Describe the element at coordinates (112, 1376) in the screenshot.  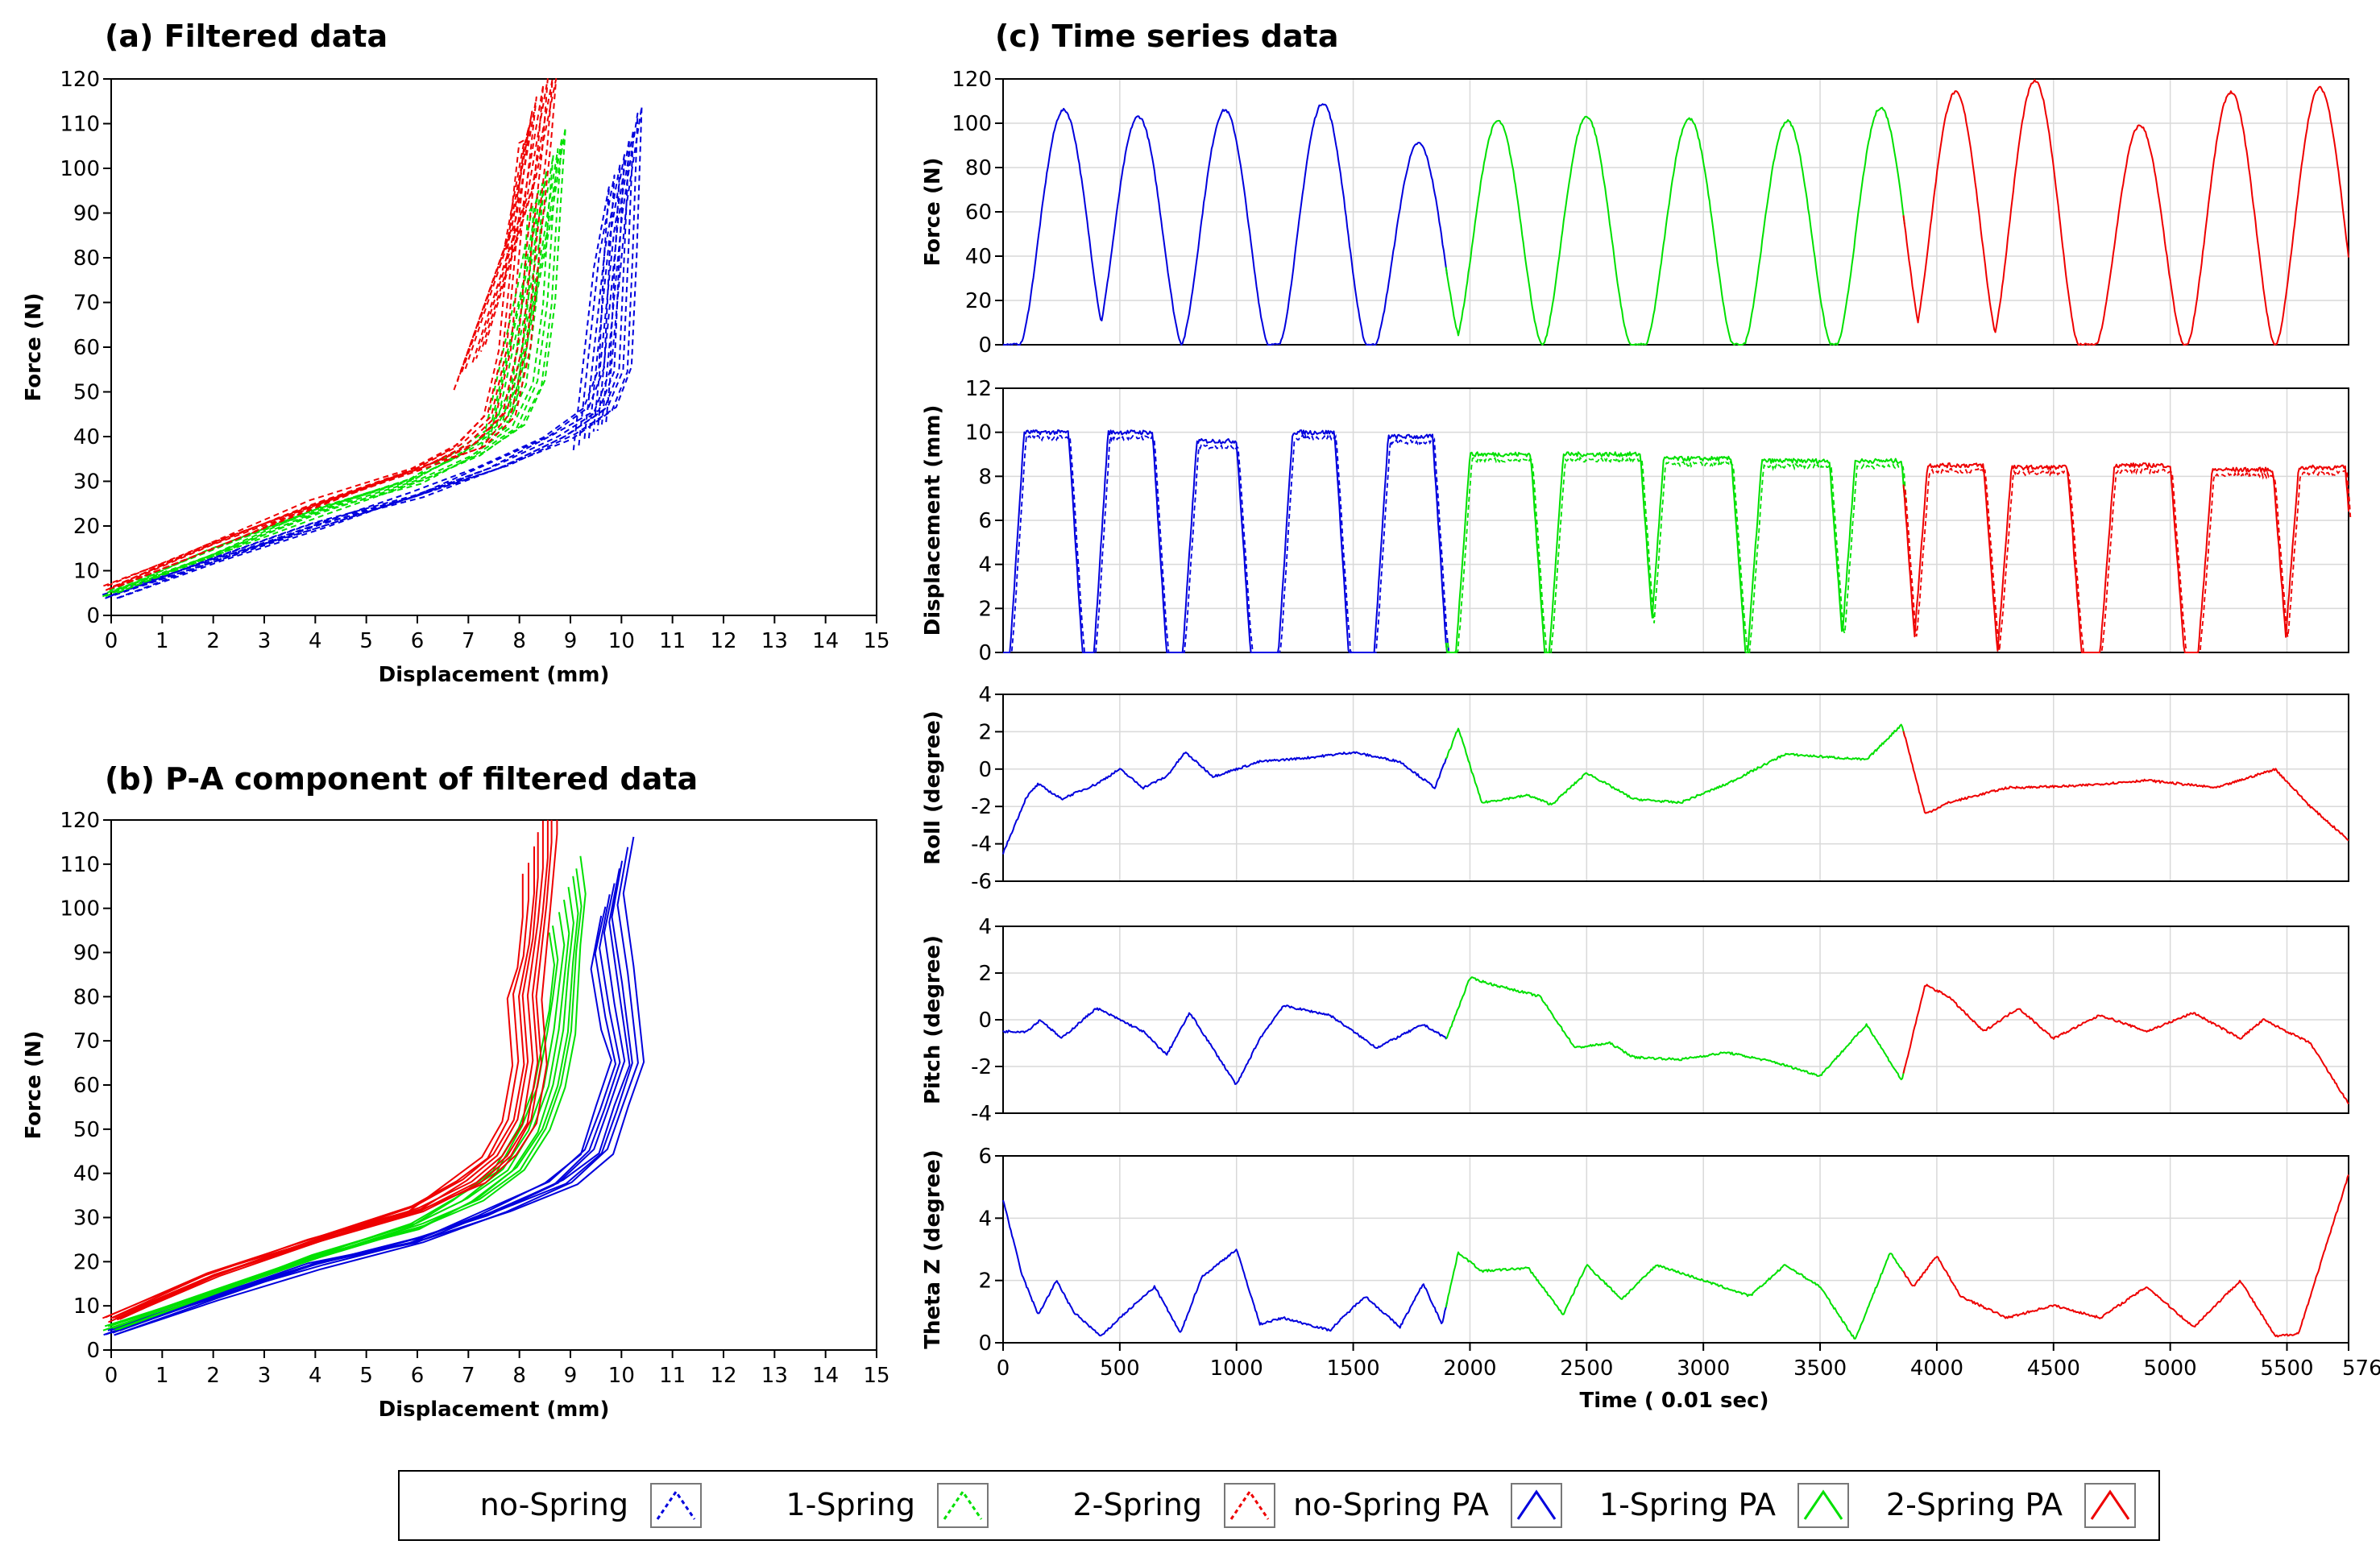
I see `x-tick-label: 0` at that location.